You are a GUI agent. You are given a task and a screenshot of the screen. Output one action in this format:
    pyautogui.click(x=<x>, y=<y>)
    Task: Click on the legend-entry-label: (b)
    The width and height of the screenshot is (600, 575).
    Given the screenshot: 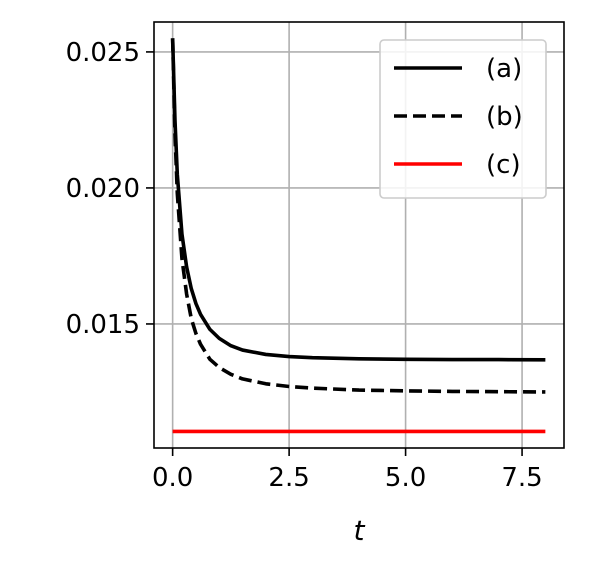 What is the action you would take?
    pyautogui.click(x=504, y=117)
    